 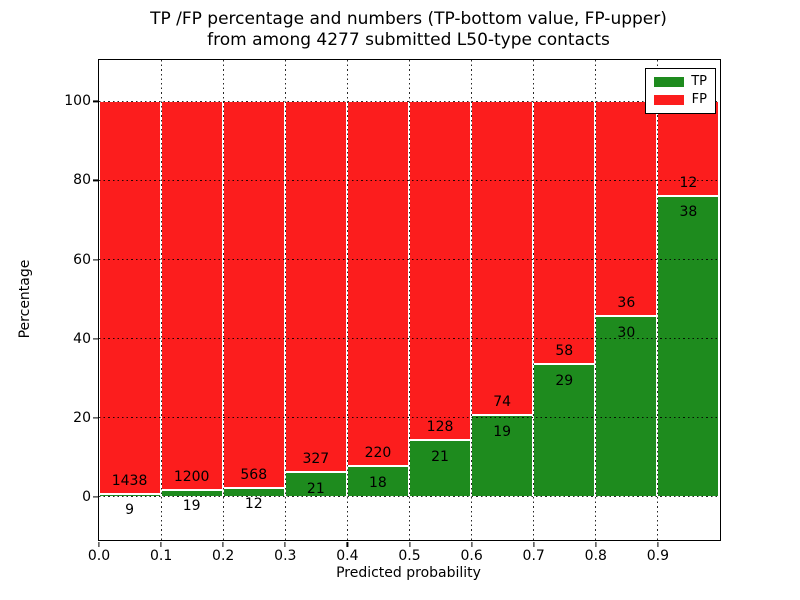 I want to click on x-tick-label-7: 0.7, so click(x=533, y=556).